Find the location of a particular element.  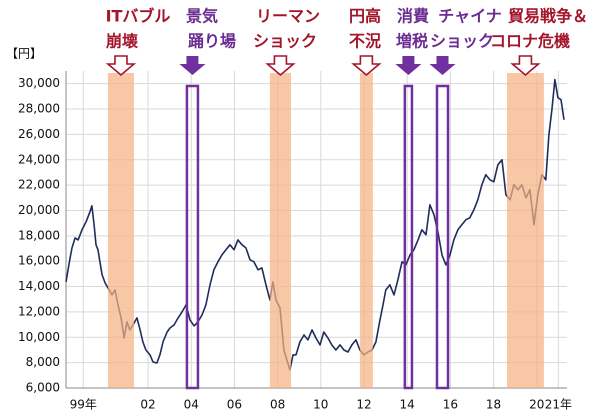

x-tick-label: 10 is located at coordinates (320, 405).